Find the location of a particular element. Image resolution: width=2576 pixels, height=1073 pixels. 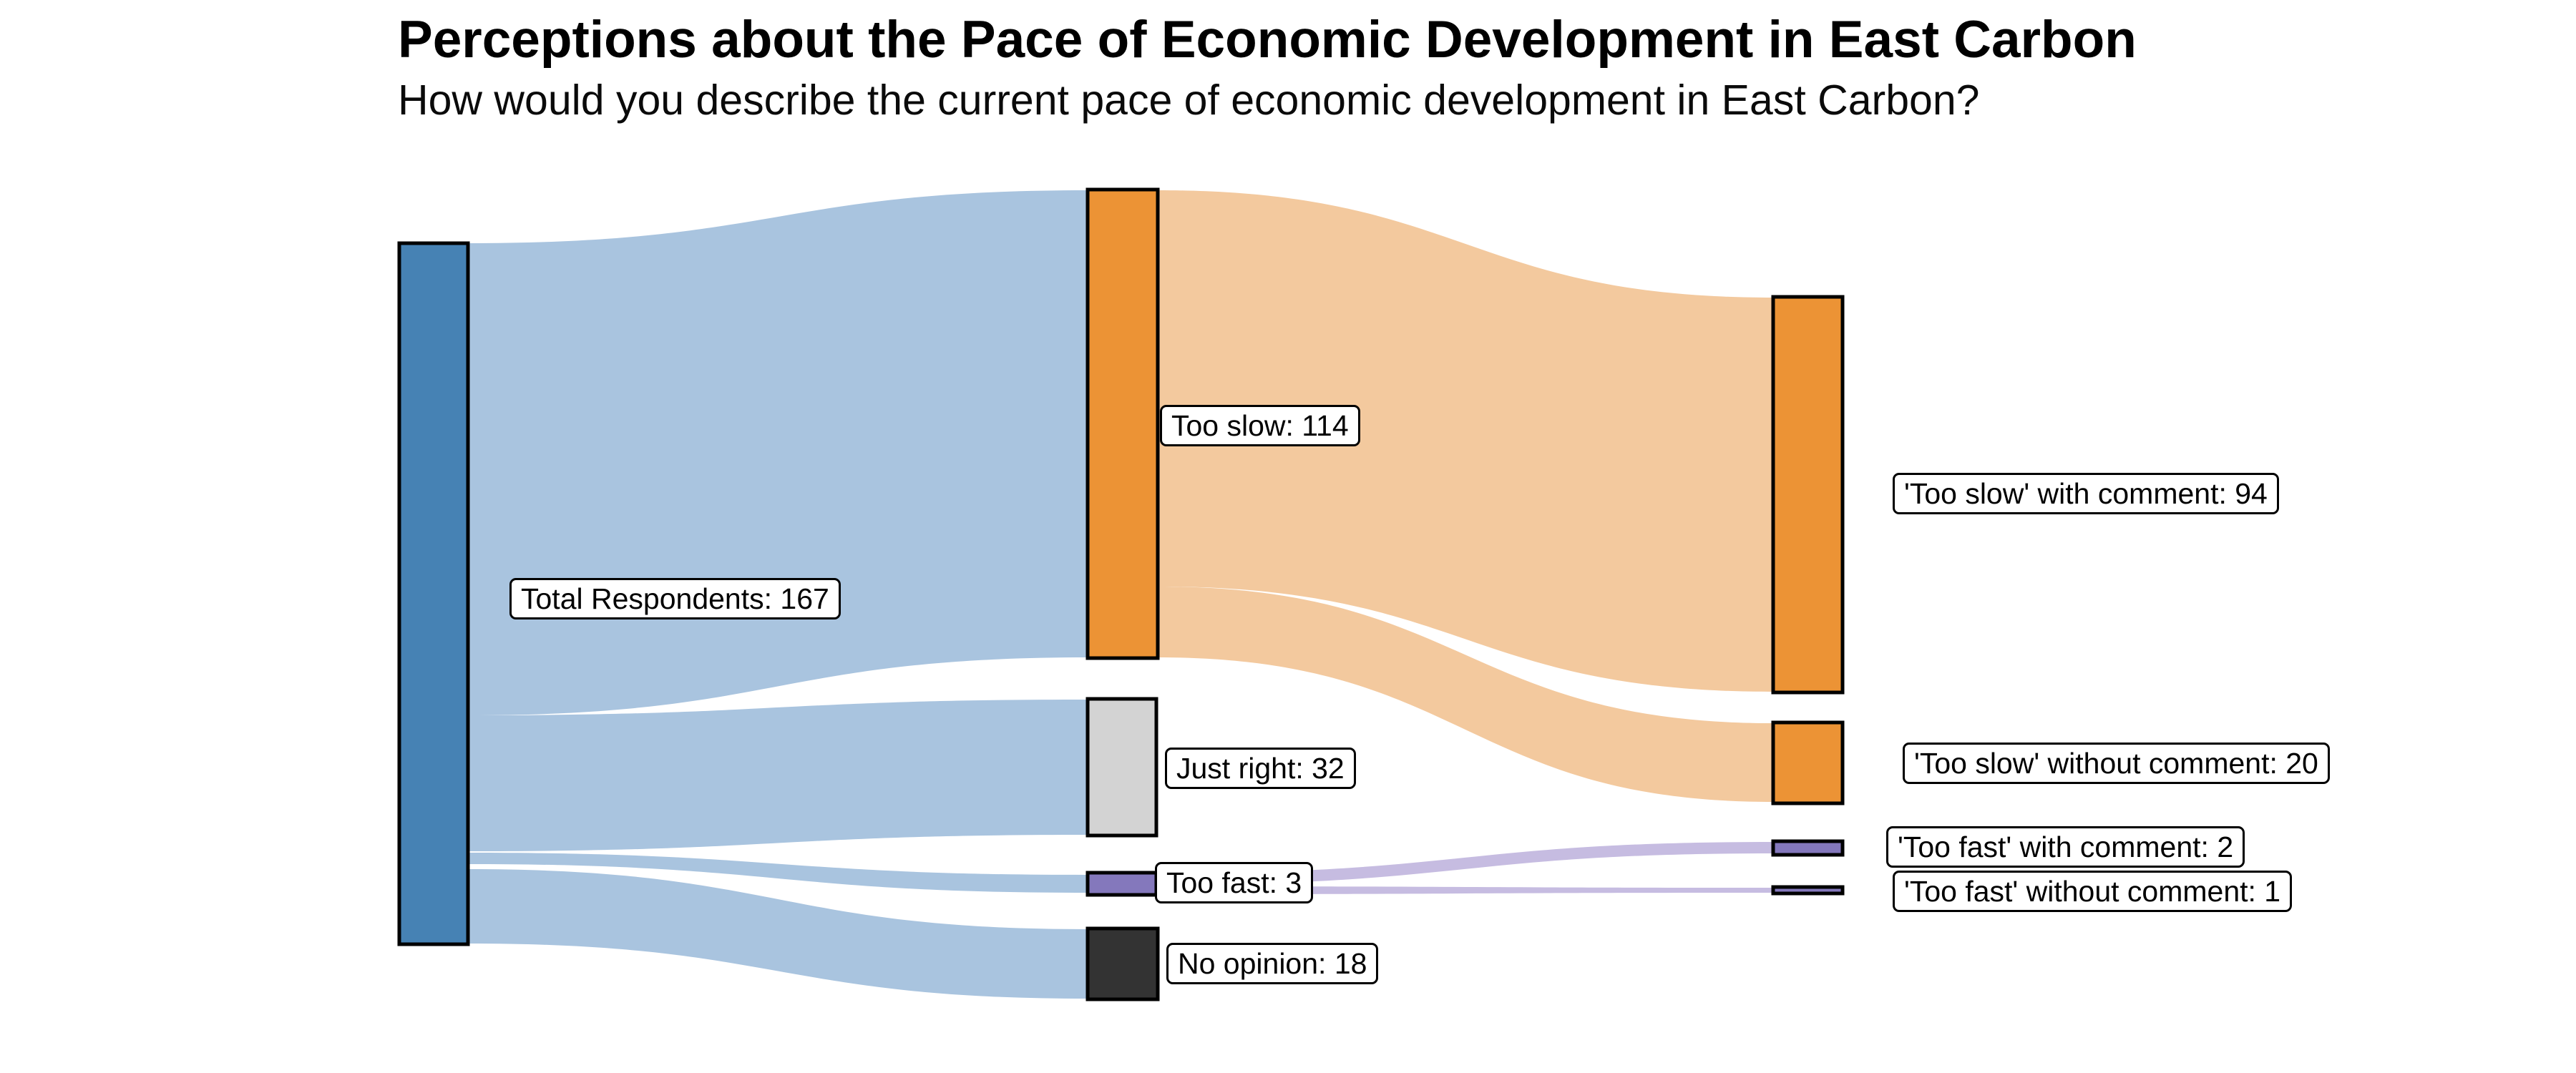

sankey-node-ts_without is located at coordinates (1808, 762).